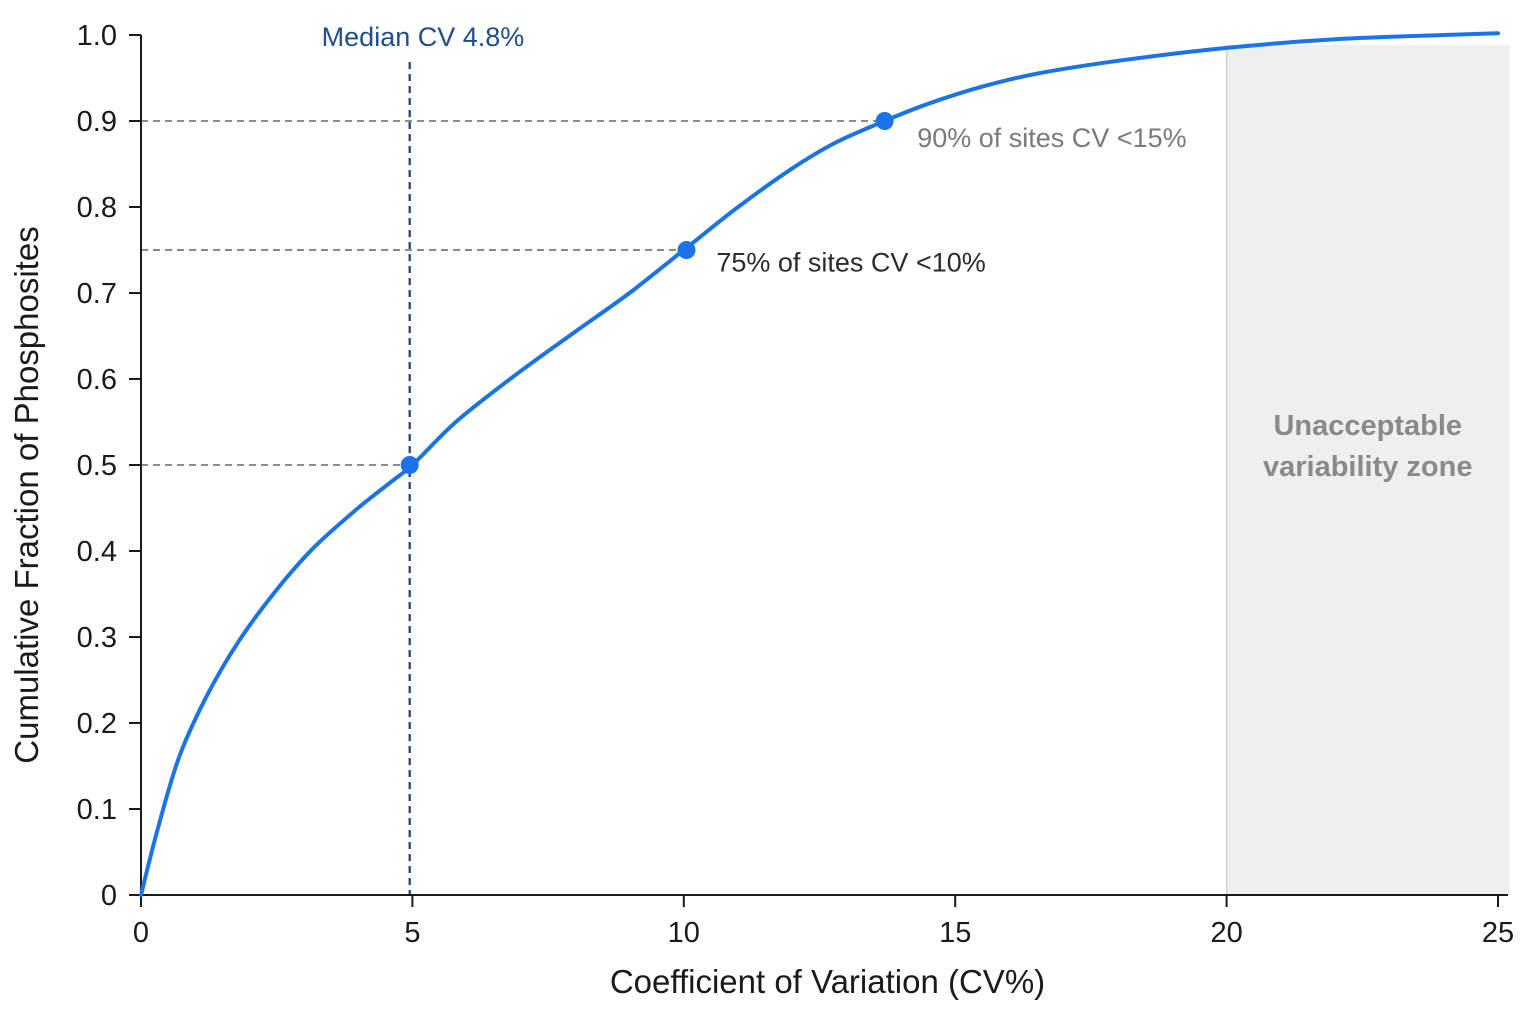 This screenshot has height=1024, width=1536. I want to click on zone-label-line1: Unacceptable, so click(1367, 426).